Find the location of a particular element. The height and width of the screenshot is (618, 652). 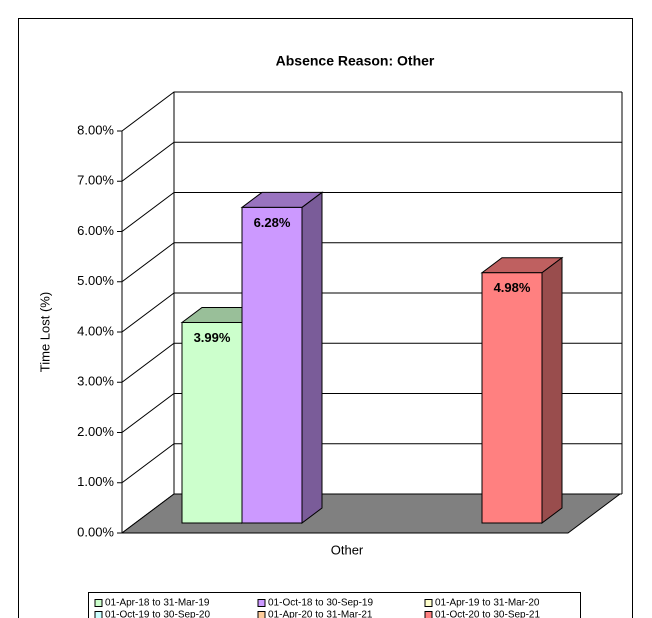

chart-title: Absence Reason: Other is located at coordinates (355, 61).